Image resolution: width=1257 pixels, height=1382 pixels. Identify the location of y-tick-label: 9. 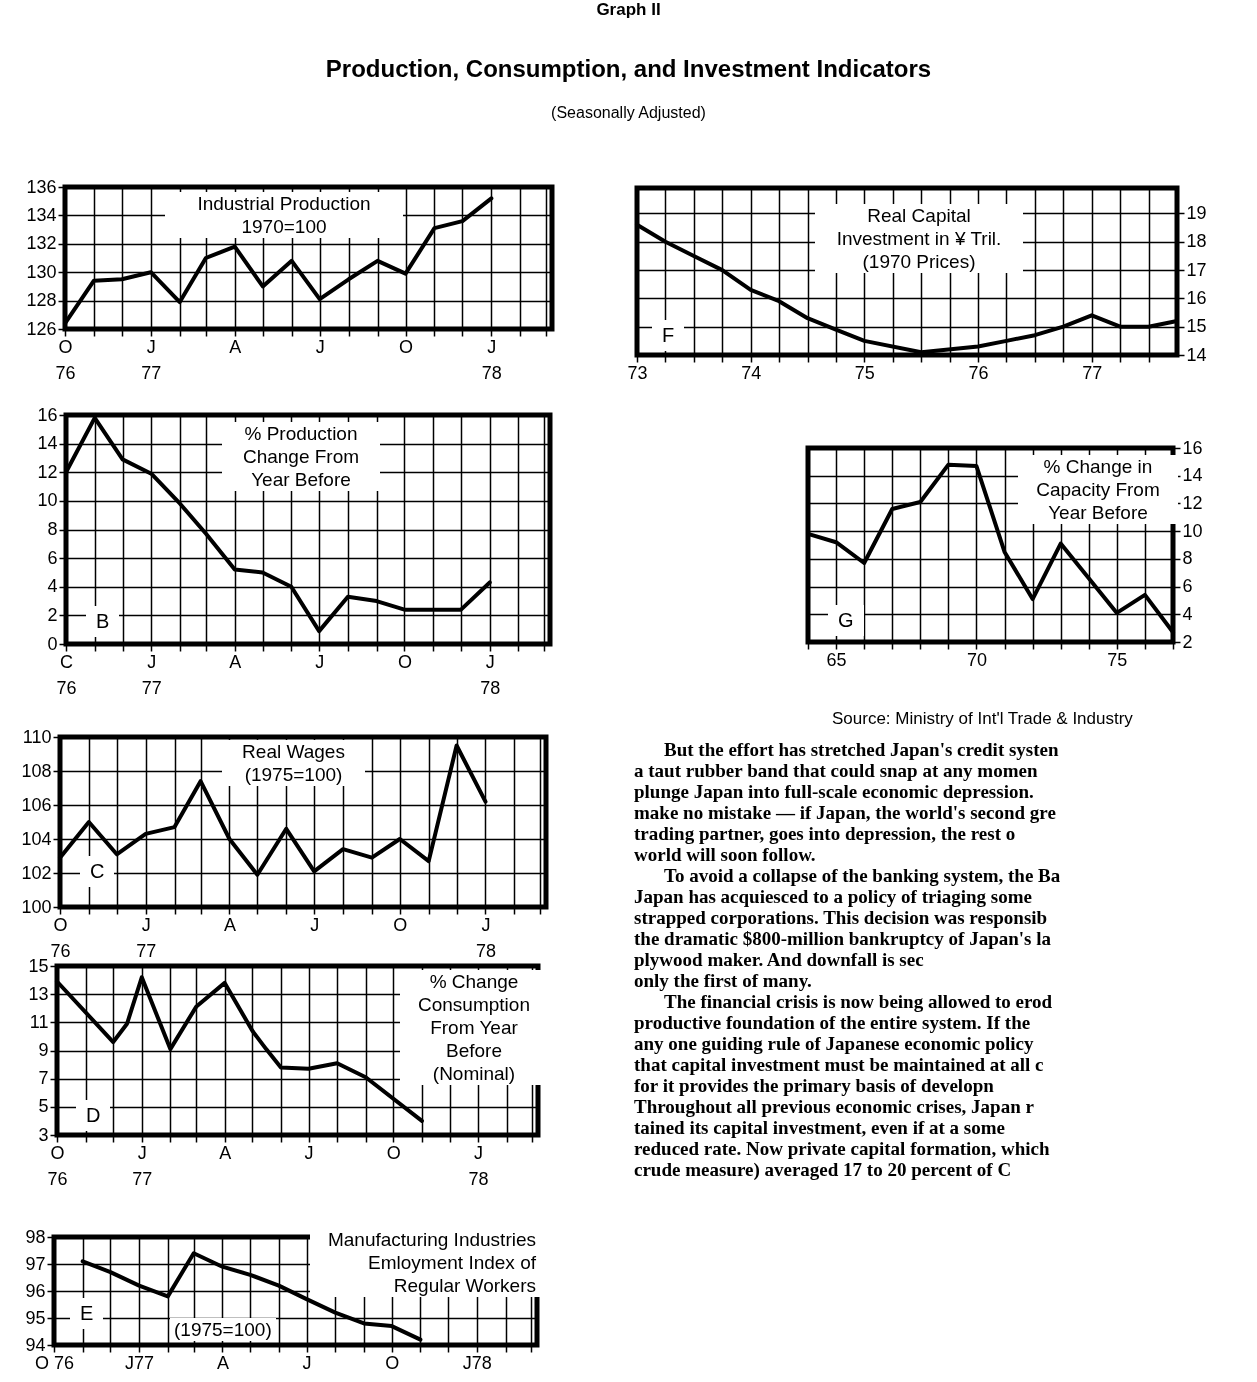
(43, 1050).